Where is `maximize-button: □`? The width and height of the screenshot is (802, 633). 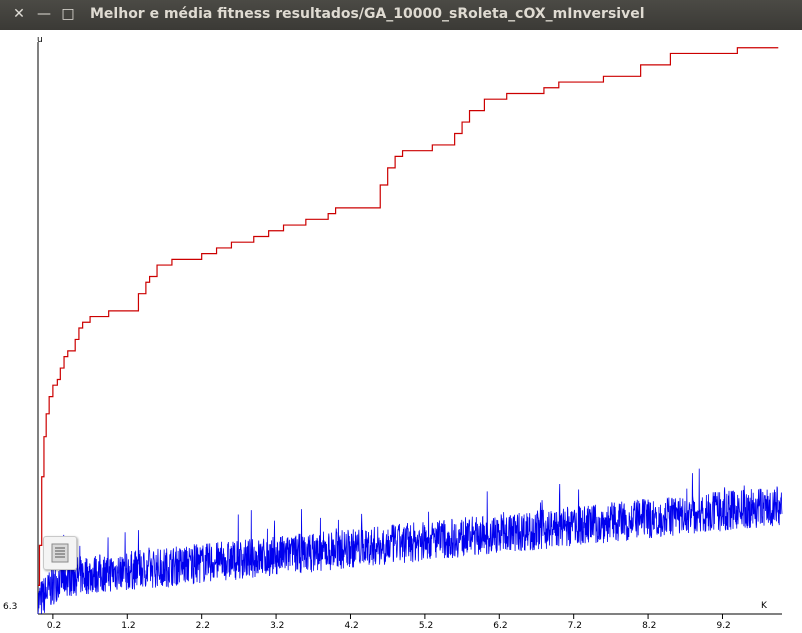
maximize-button: □ is located at coordinates (68, 14).